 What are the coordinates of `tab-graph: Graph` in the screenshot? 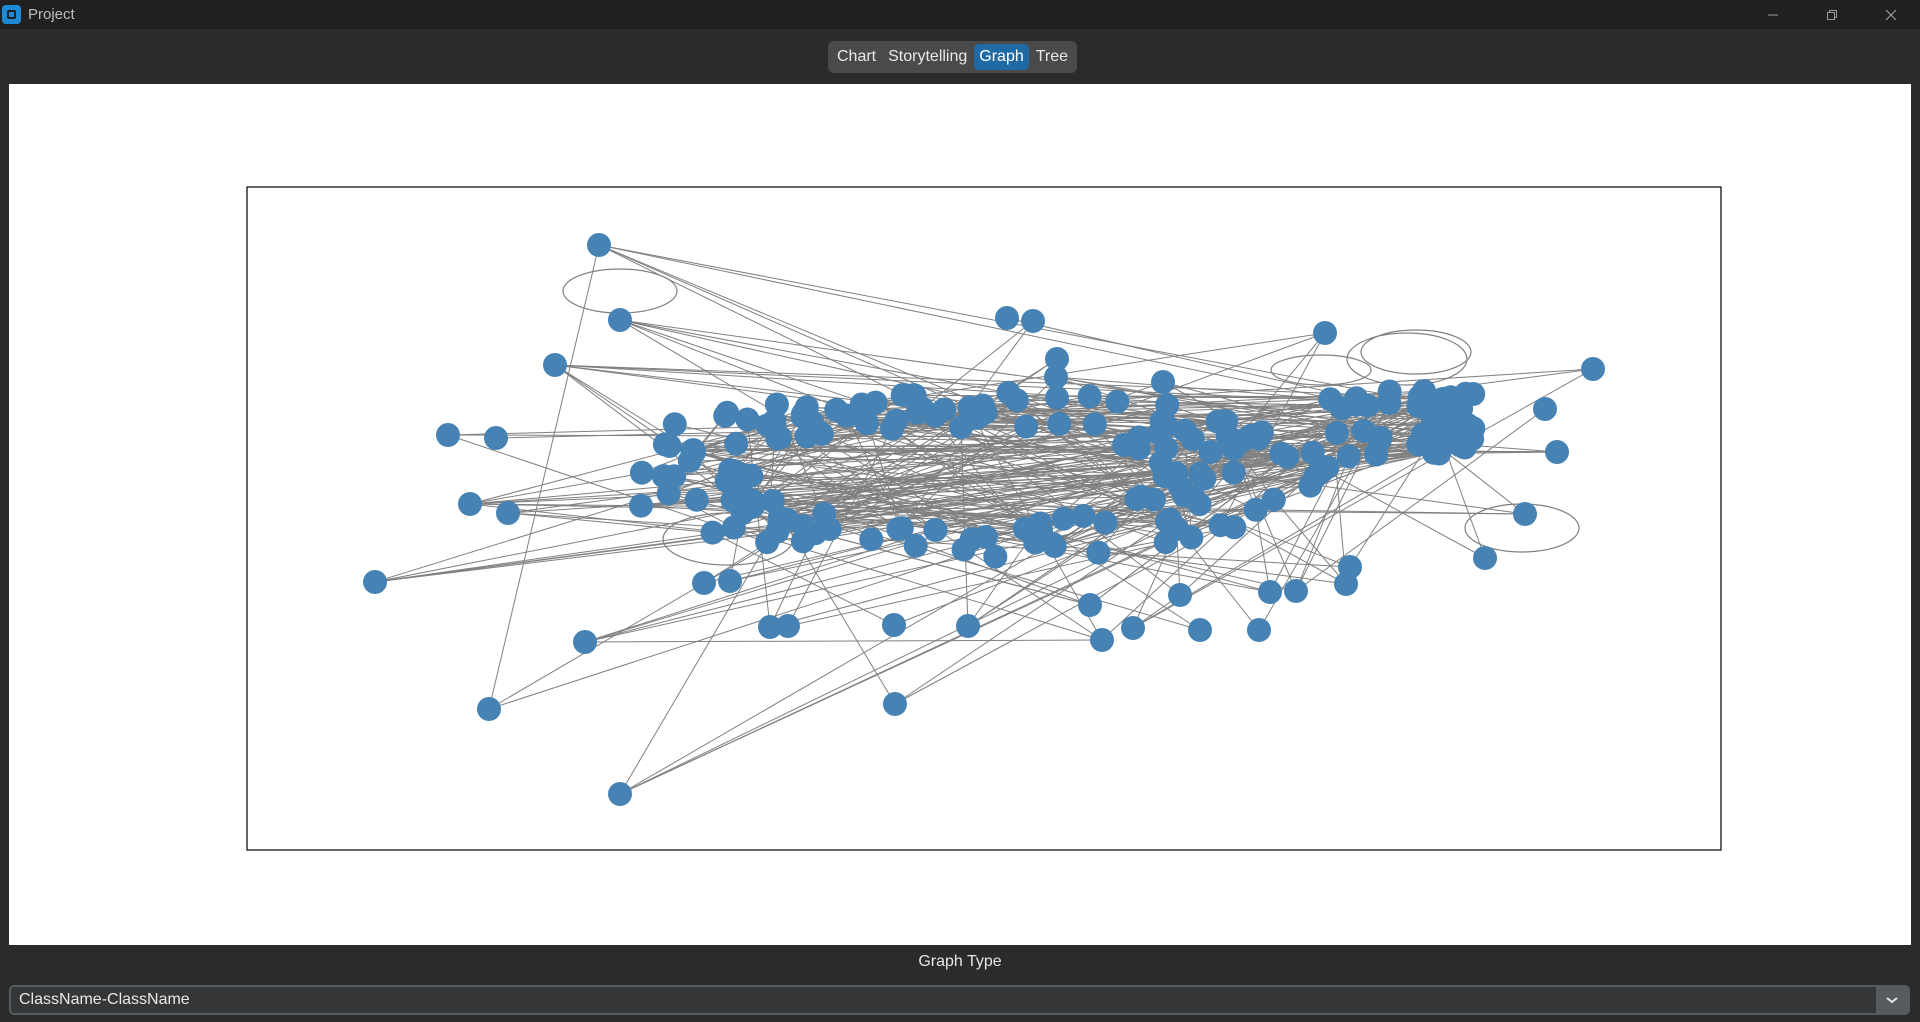 It's located at (1001, 57).